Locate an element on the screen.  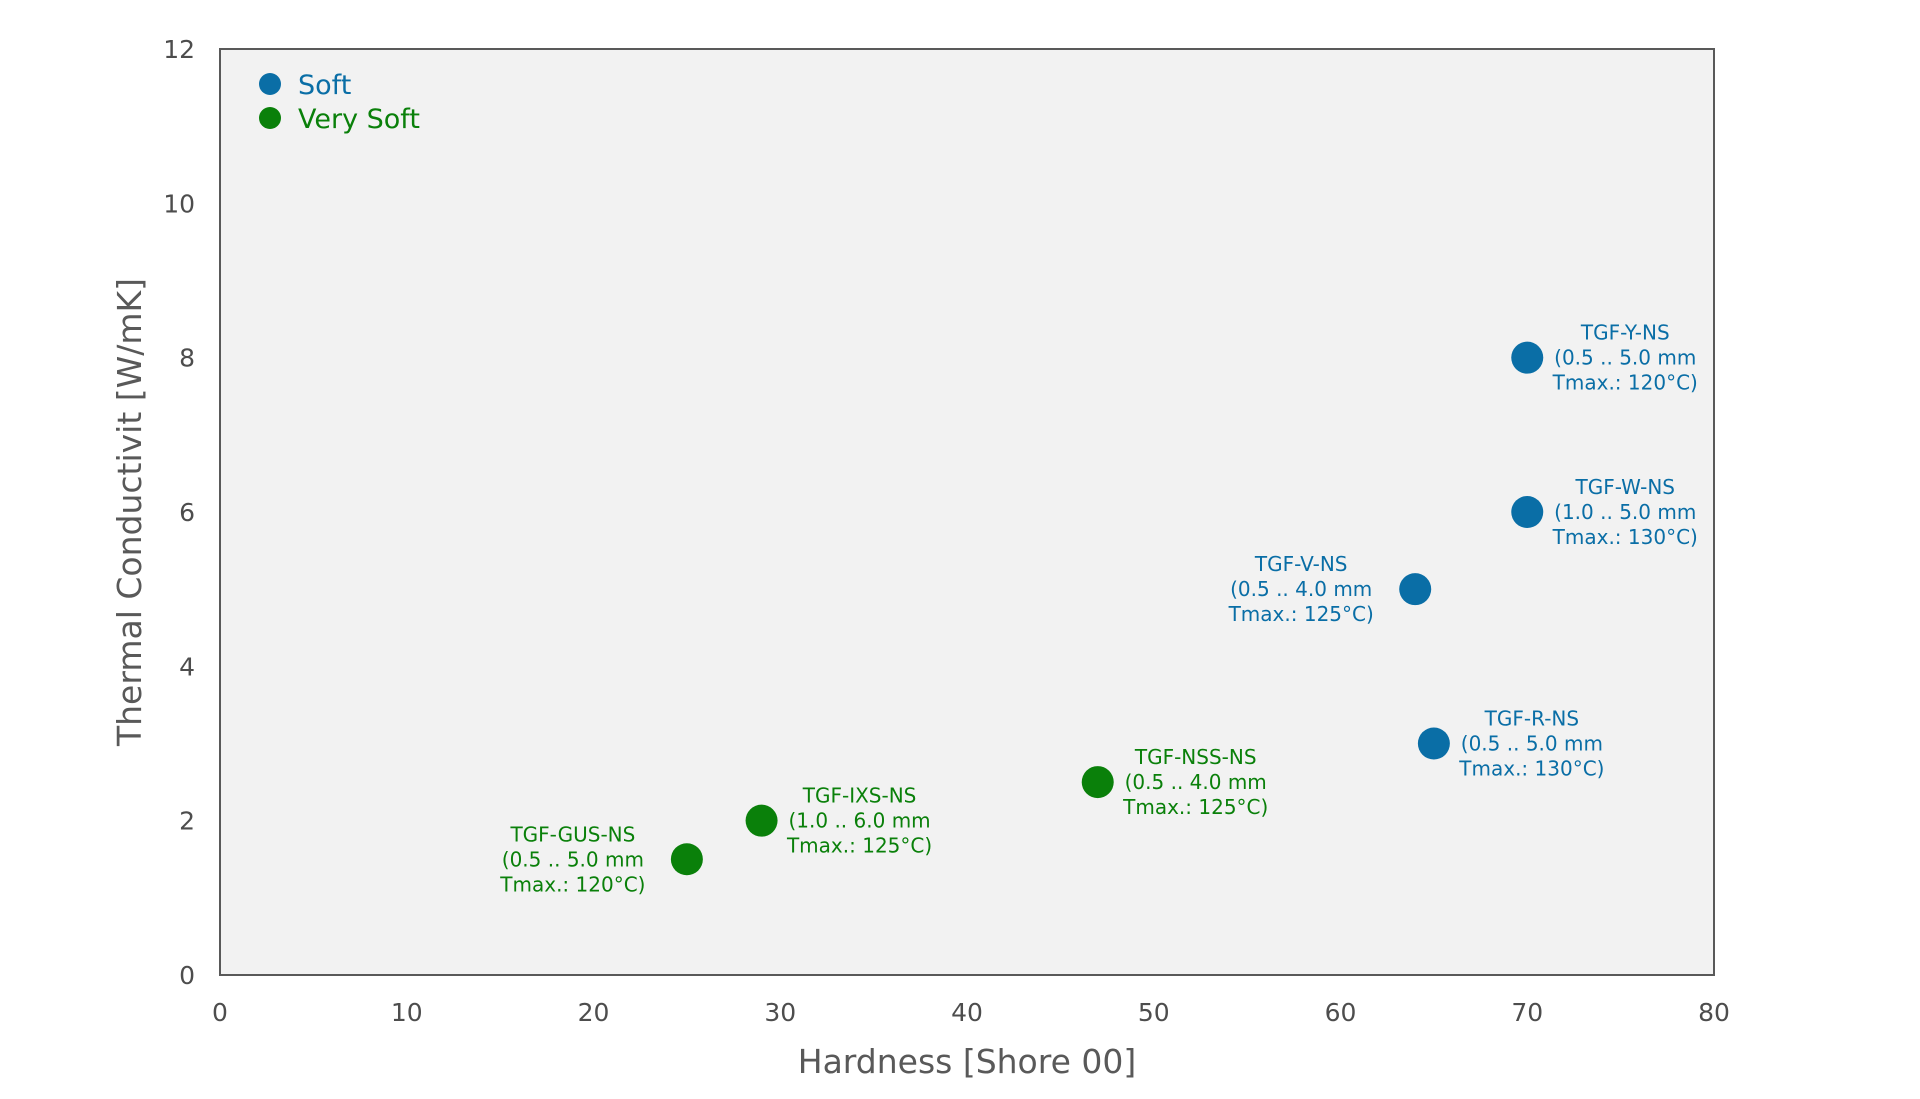
x-tick-label: 80 is located at coordinates (1714, 1012).